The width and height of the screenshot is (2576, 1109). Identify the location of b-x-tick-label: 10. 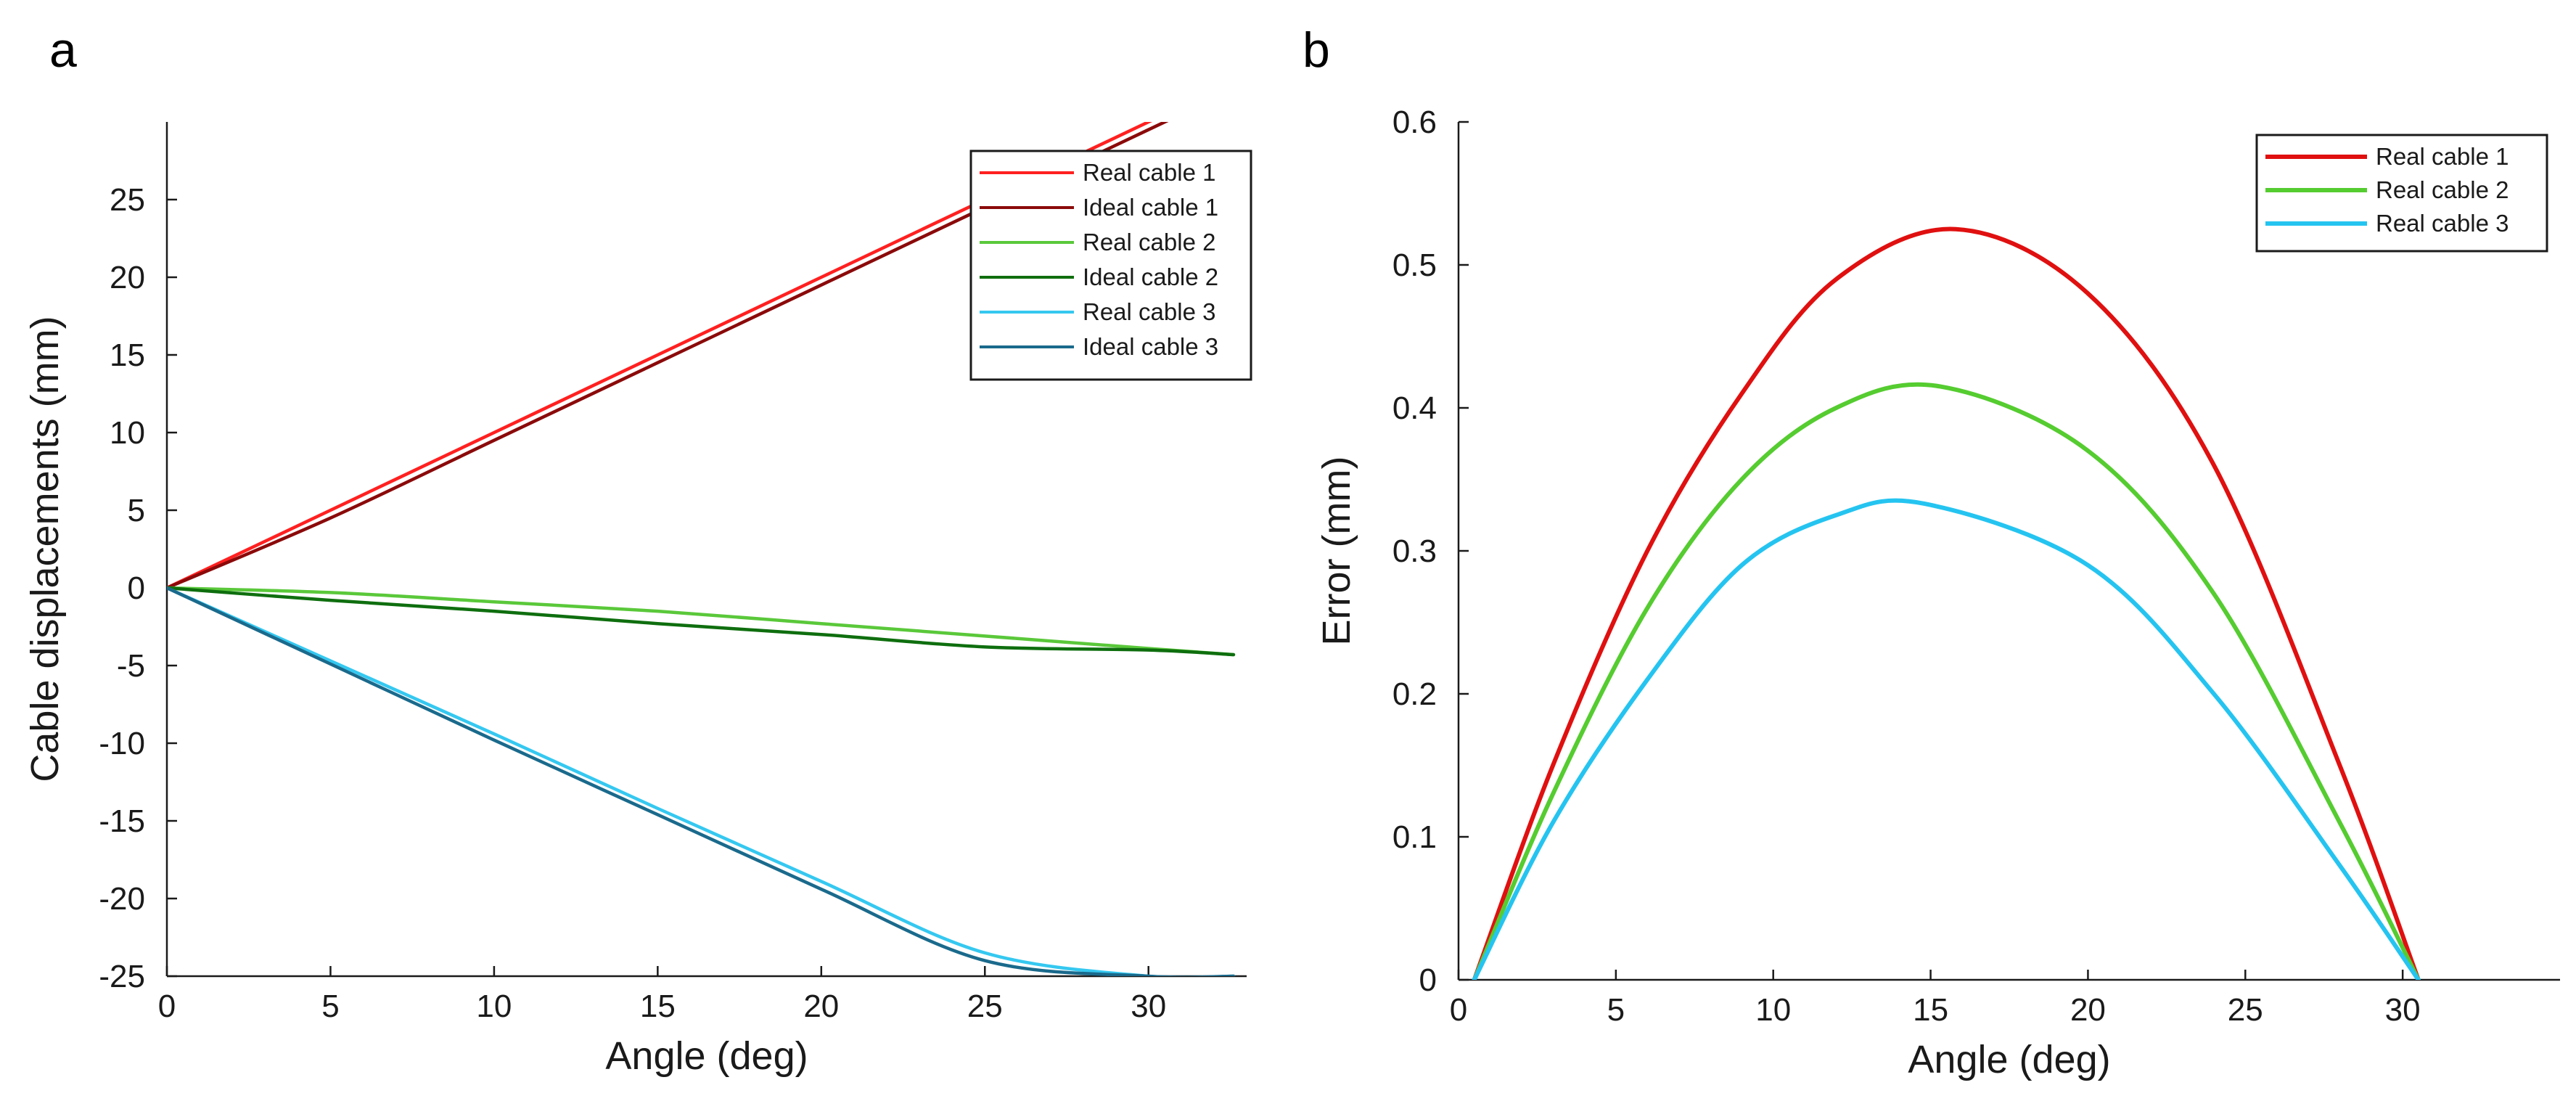
(1773, 1010).